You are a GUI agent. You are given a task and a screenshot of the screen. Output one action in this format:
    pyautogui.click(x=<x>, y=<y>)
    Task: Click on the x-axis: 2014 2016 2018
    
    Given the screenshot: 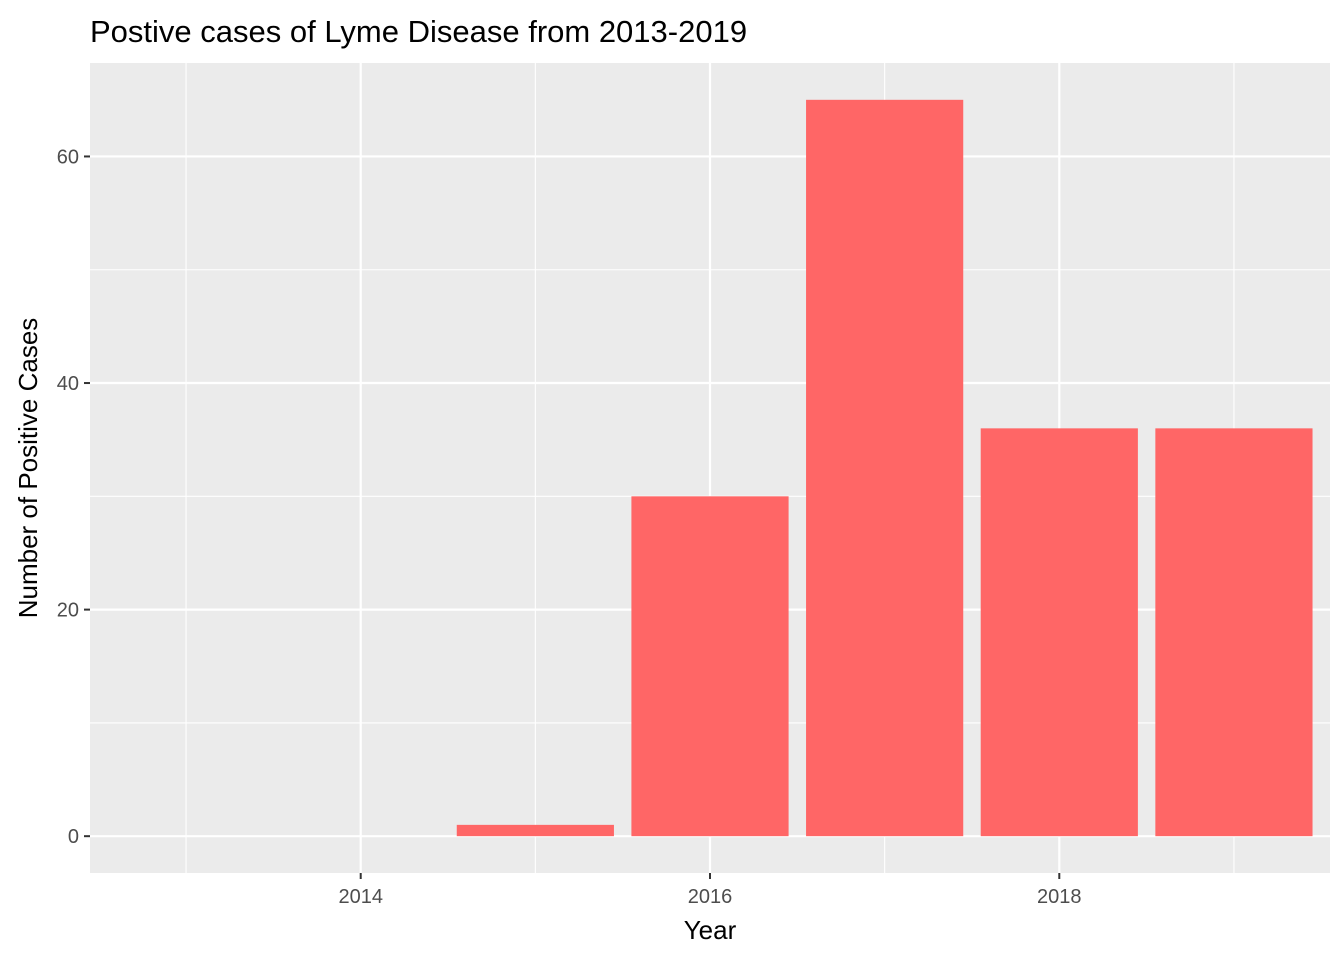 What is the action you would take?
    pyautogui.click(x=710, y=890)
    